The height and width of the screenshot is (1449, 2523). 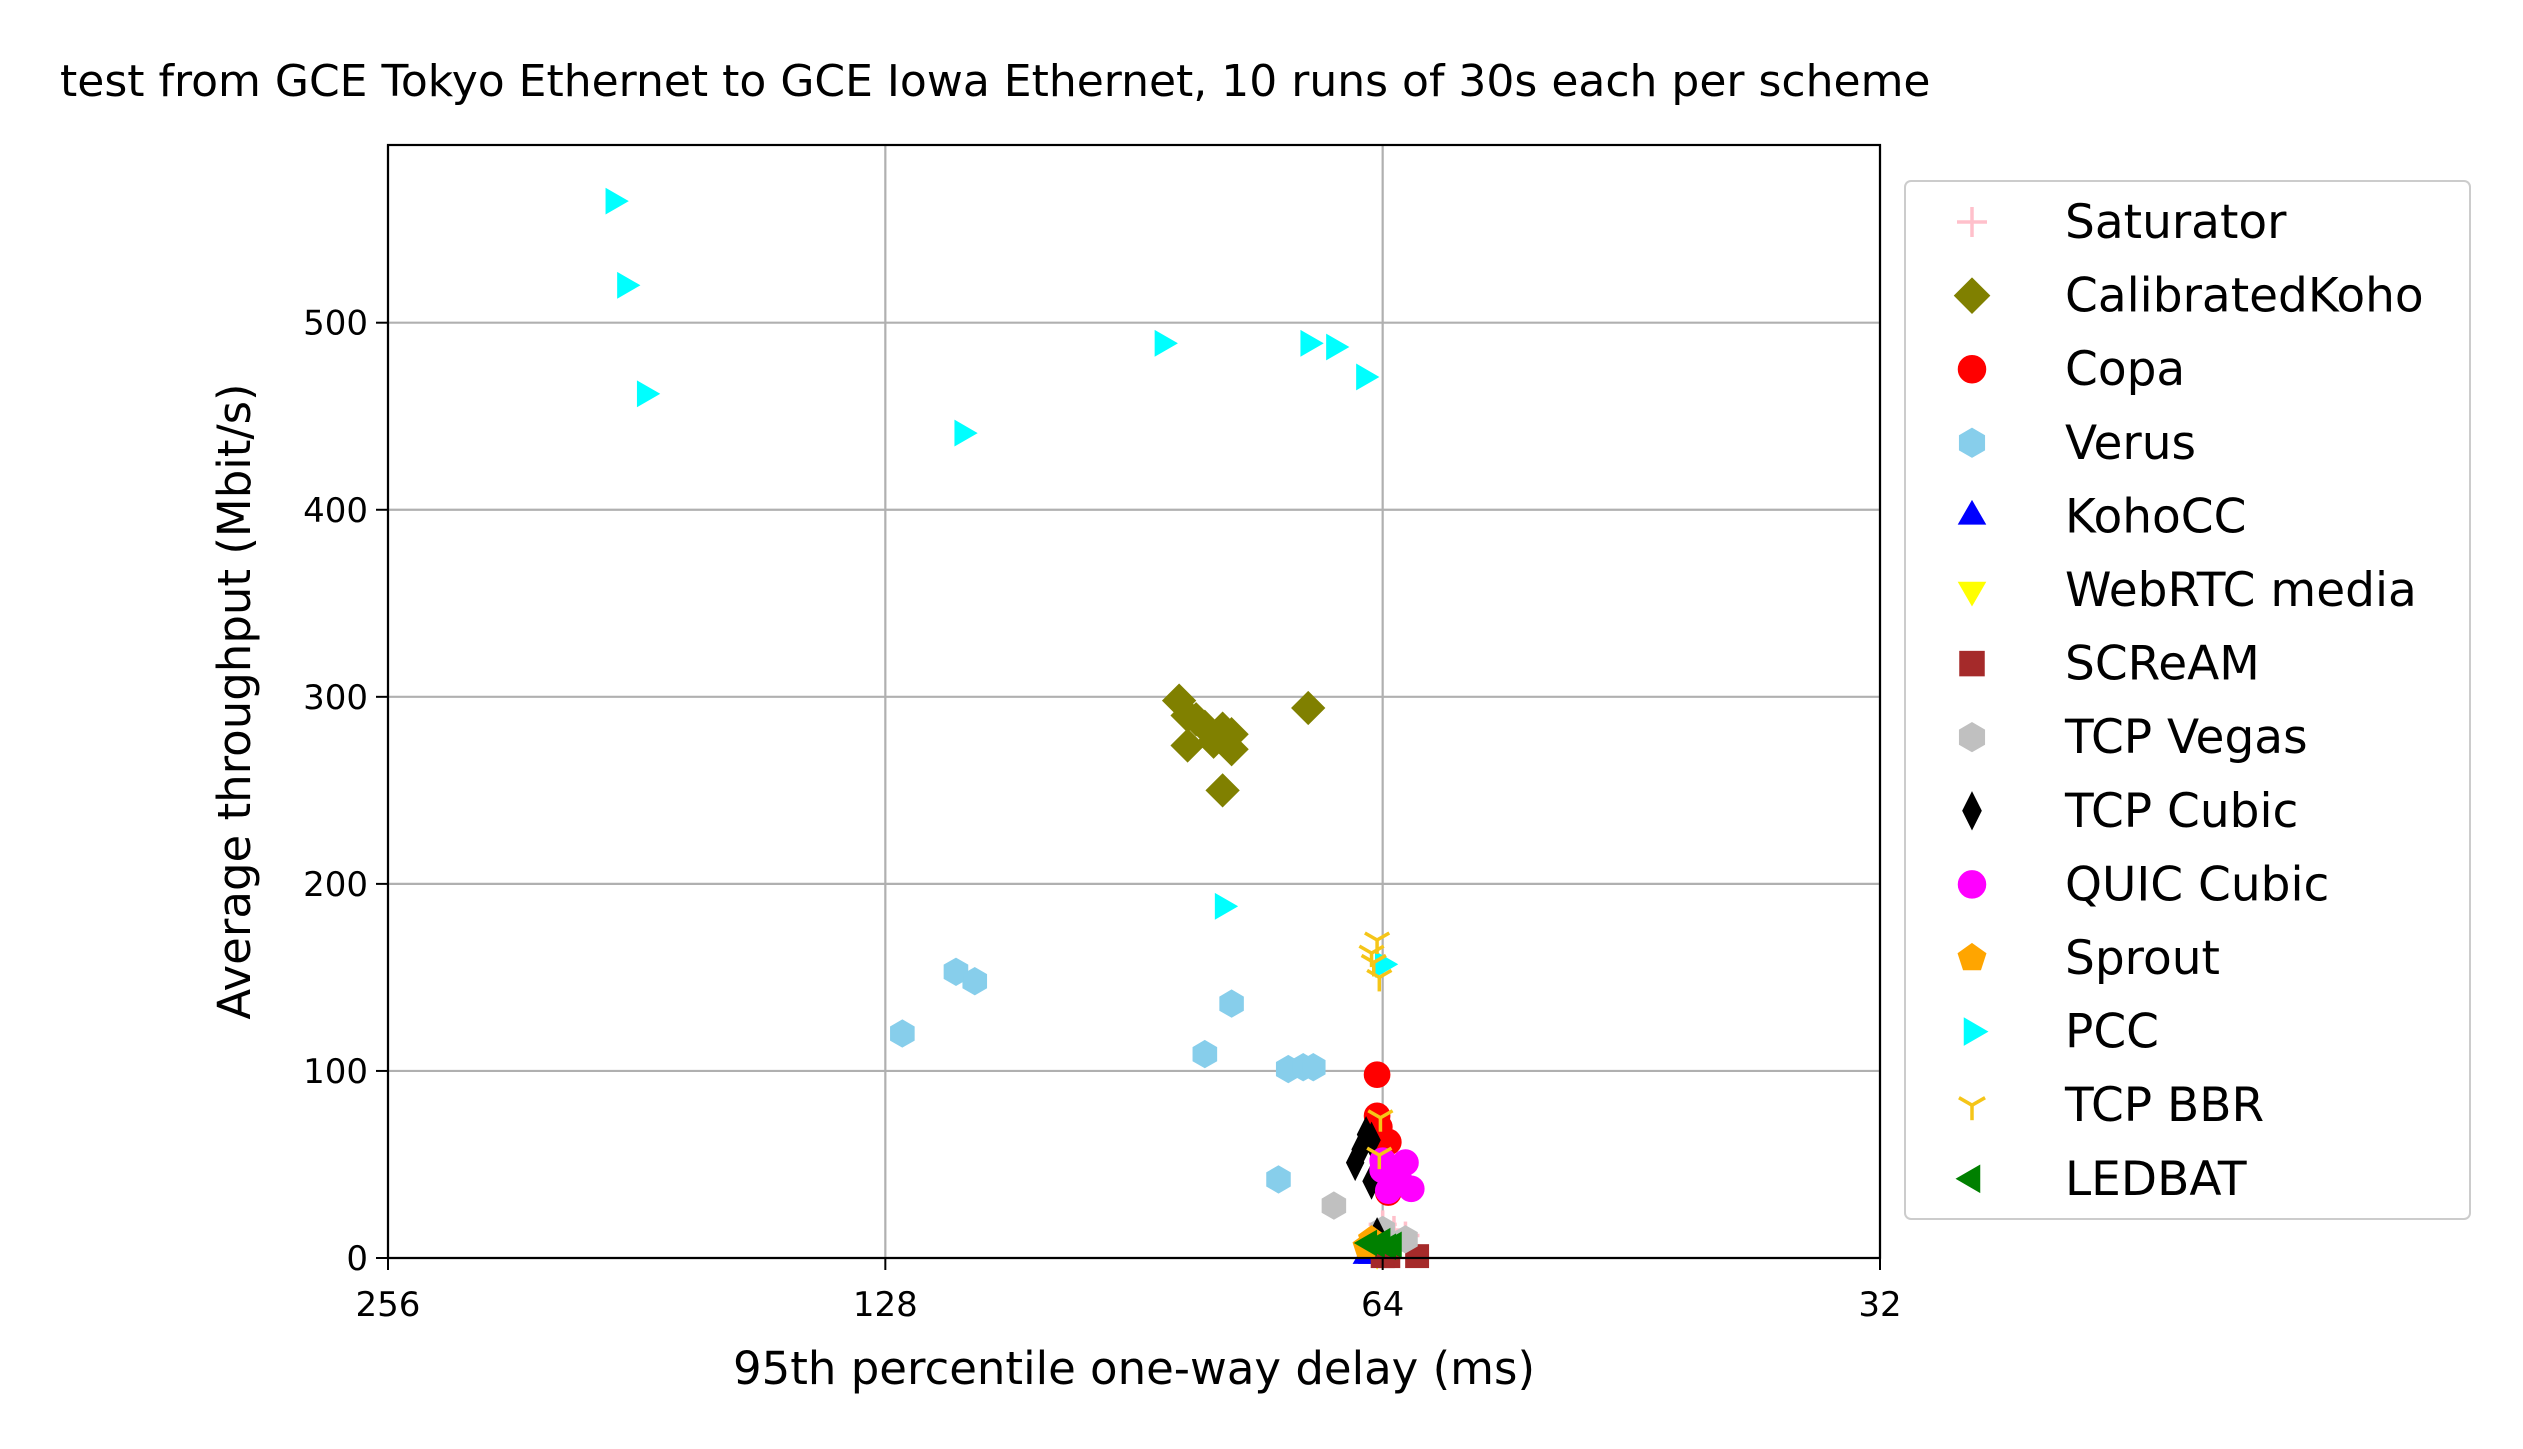 What do you see at coordinates (1972, 594) in the screenshot?
I see `legend-marker-webrtc-media` at bounding box center [1972, 594].